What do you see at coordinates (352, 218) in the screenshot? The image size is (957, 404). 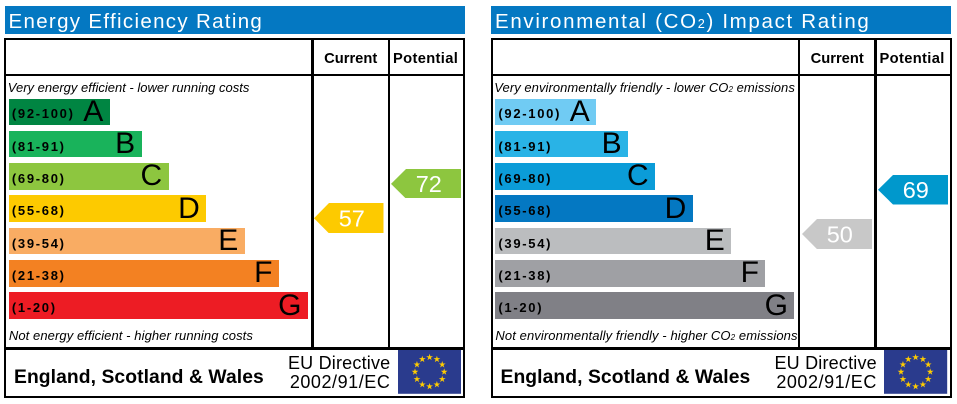 I see `svg-text: 57` at bounding box center [352, 218].